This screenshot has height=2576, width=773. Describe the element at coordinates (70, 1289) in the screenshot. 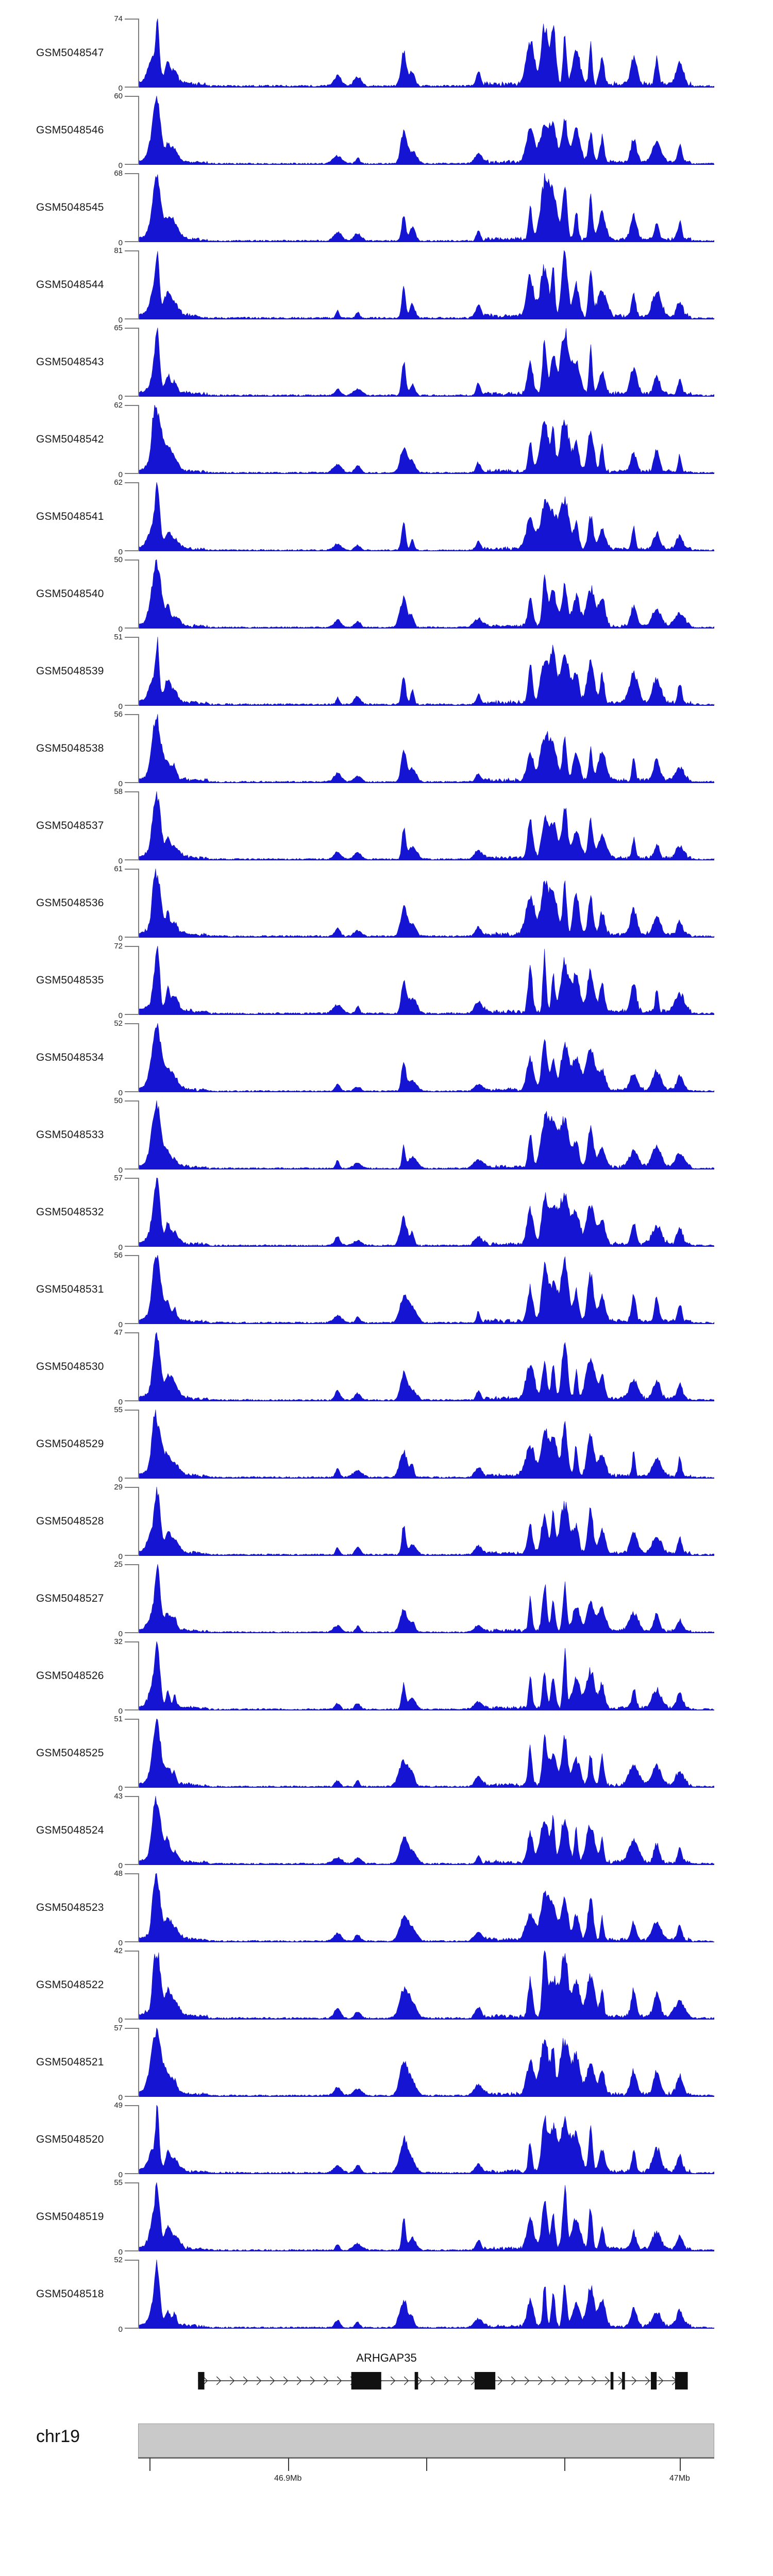

I see `track-sample-label: GSM5048531` at that location.